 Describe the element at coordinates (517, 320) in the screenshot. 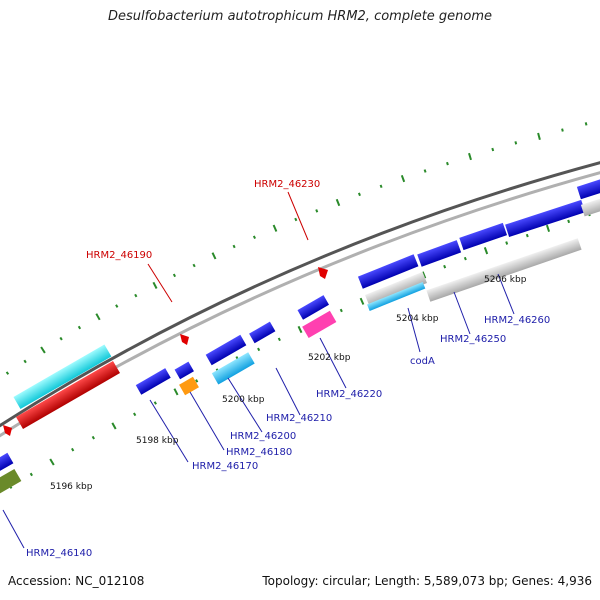

I see `gene-label-HRM2_46260: HRM2_46260` at that location.